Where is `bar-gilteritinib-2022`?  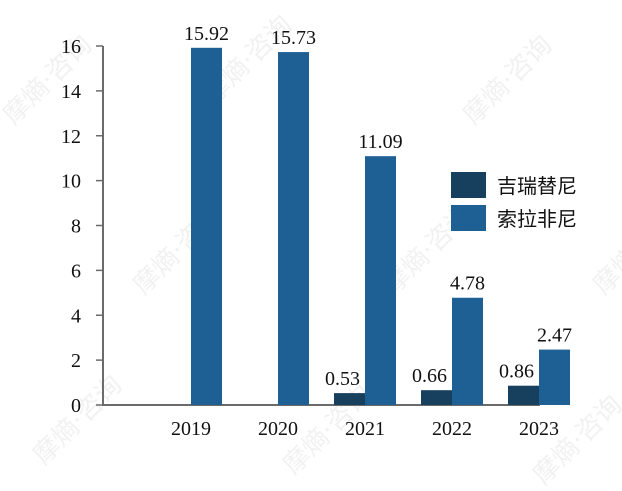
bar-gilteritinib-2022 is located at coordinates (436, 397).